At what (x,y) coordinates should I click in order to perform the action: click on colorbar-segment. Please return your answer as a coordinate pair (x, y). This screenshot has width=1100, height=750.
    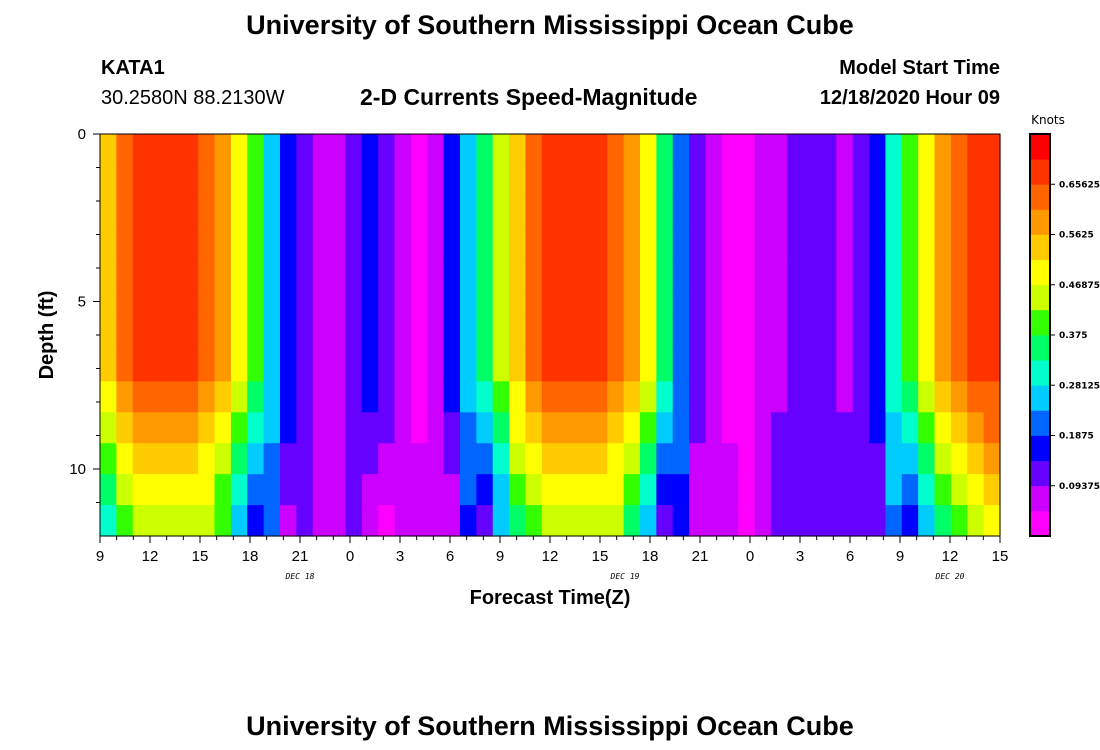
    Looking at the image, I should click on (1040, 222).